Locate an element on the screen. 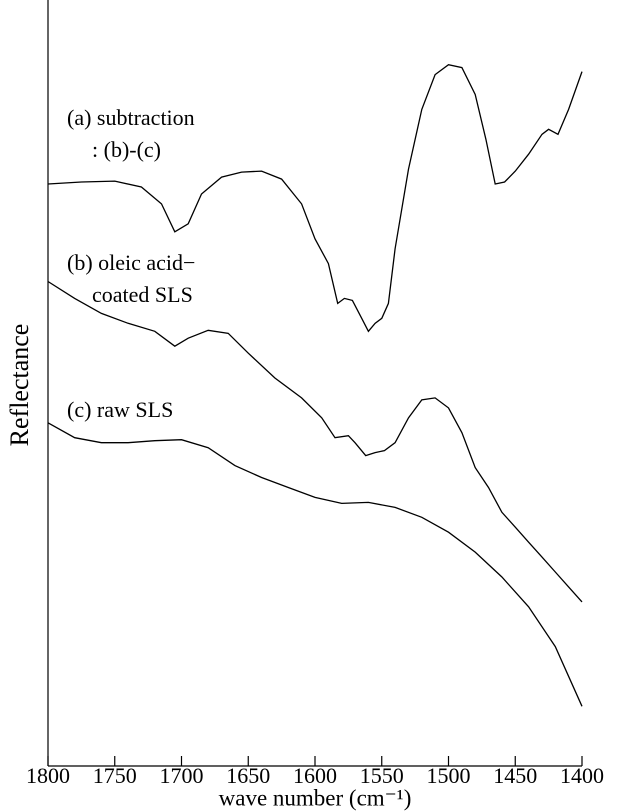 Image resolution: width=617 pixels, height=812 pixels. x-tick-label: 1800 is located at coordinates (48, 775).